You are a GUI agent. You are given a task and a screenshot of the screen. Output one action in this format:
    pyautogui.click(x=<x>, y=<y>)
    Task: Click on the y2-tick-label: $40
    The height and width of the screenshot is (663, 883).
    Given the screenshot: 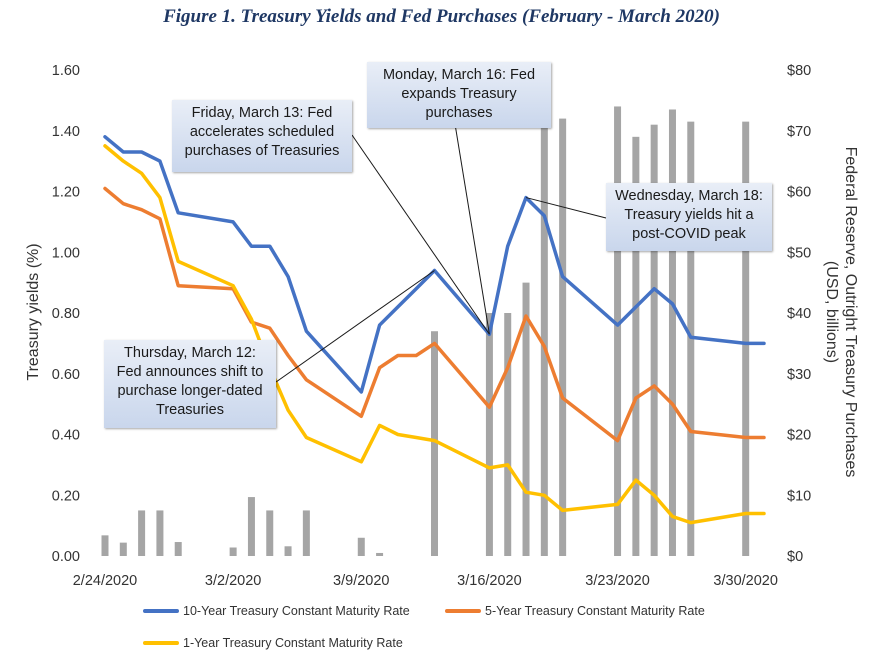 What is the action you would take?
    pyautogui.click(x=799, y=314)
    